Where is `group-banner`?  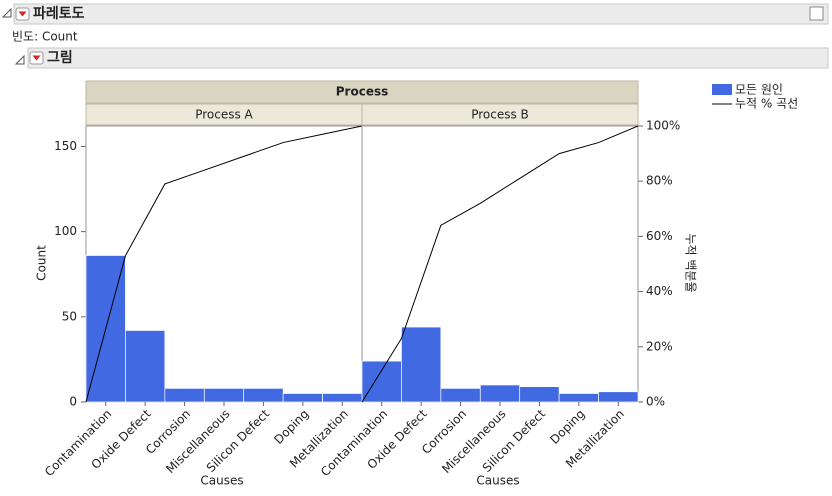
group-banner is located at coordinates (362, 92).